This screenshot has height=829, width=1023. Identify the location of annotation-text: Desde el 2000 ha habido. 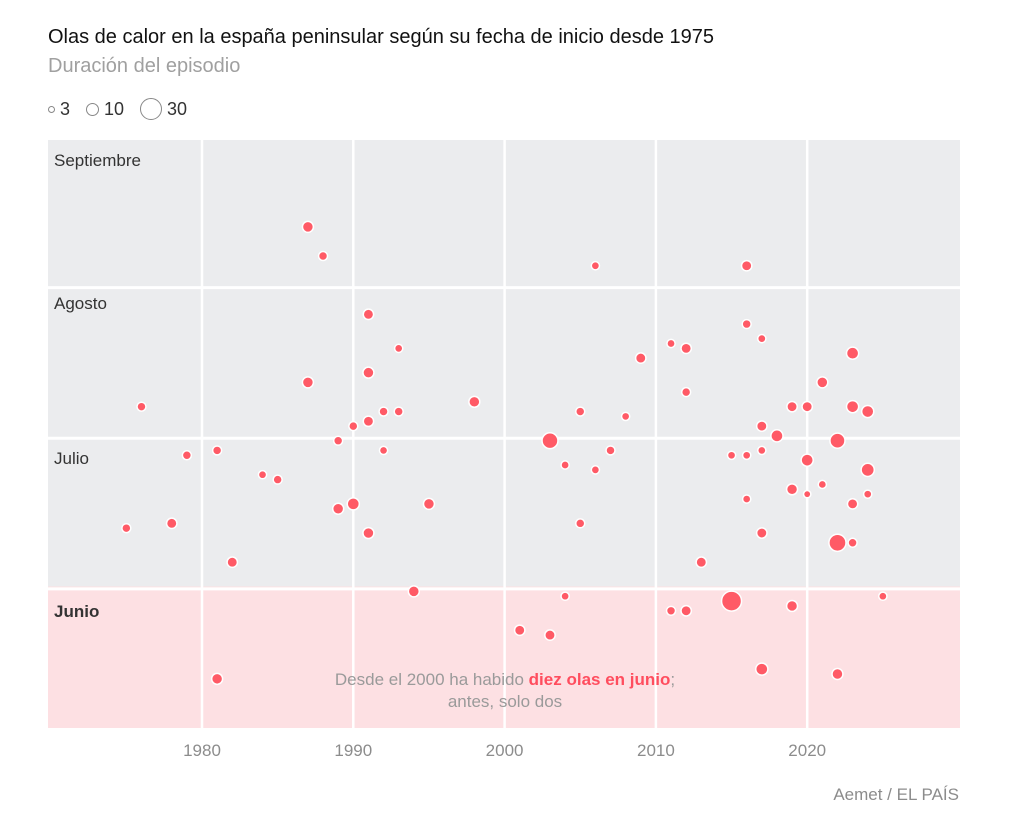
(432, 679).